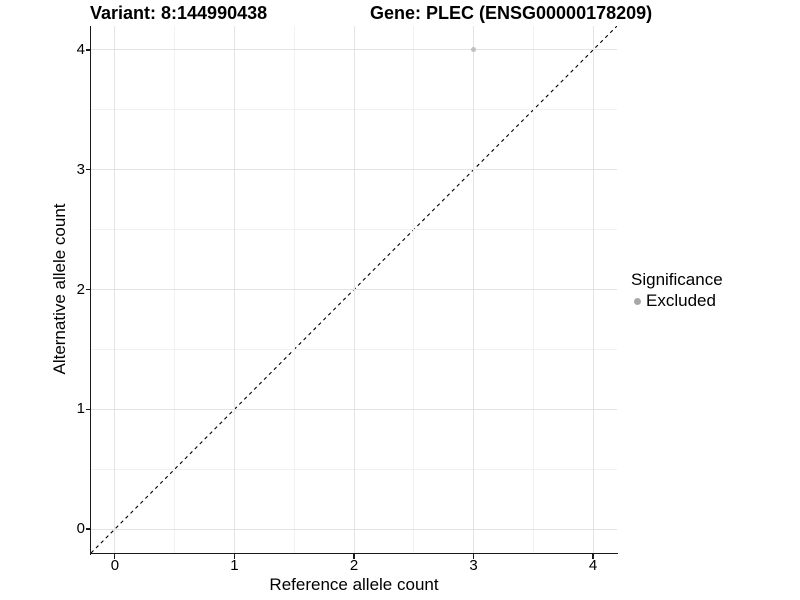 The image size is (800, 600). What do you see at coordinates (179, 13) in the screenshot?
I see `plot-title-variant: Variant: 8:144990438` at bounding box center [179, 13].